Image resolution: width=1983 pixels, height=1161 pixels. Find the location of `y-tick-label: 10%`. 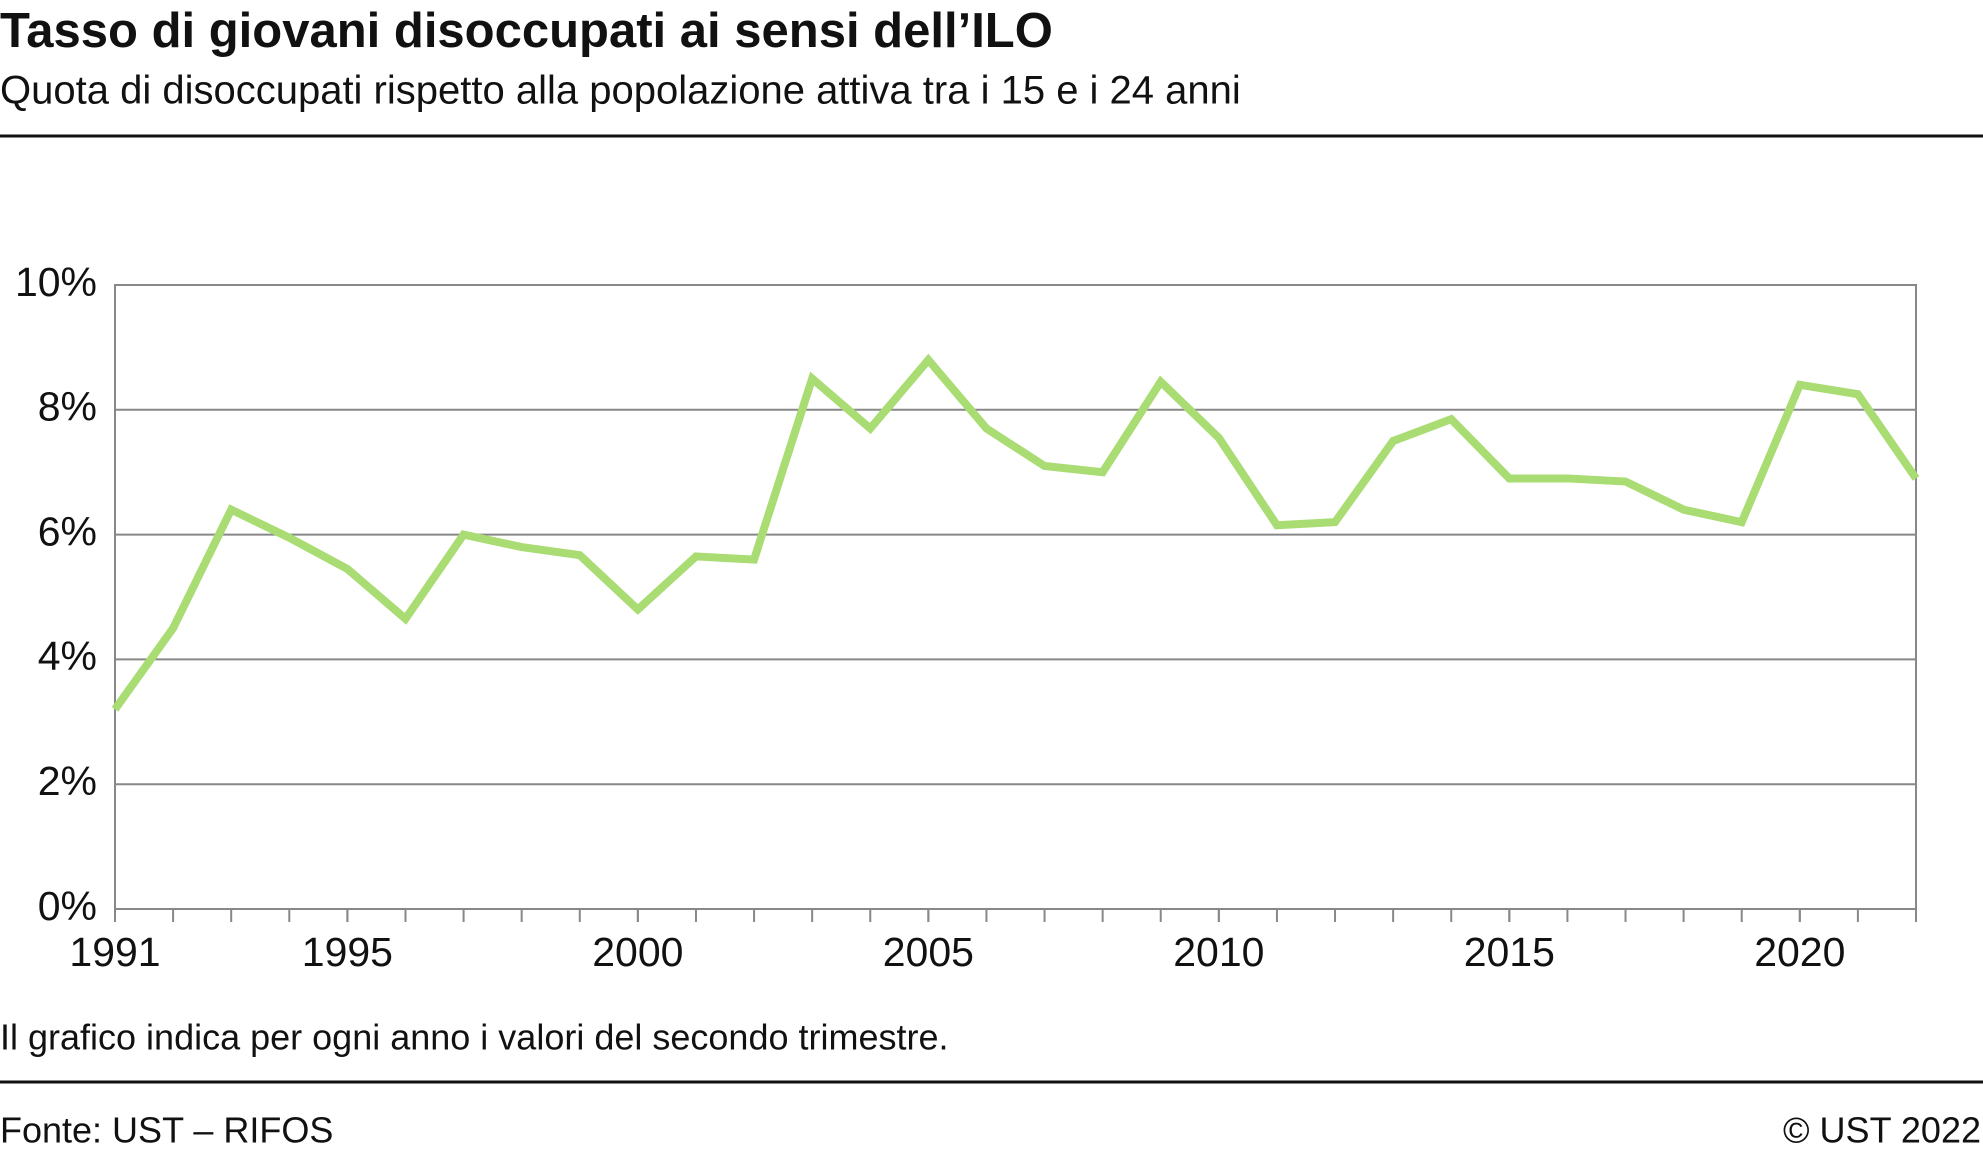

y-tick-label: 10% is located at coordinates (56, 282).